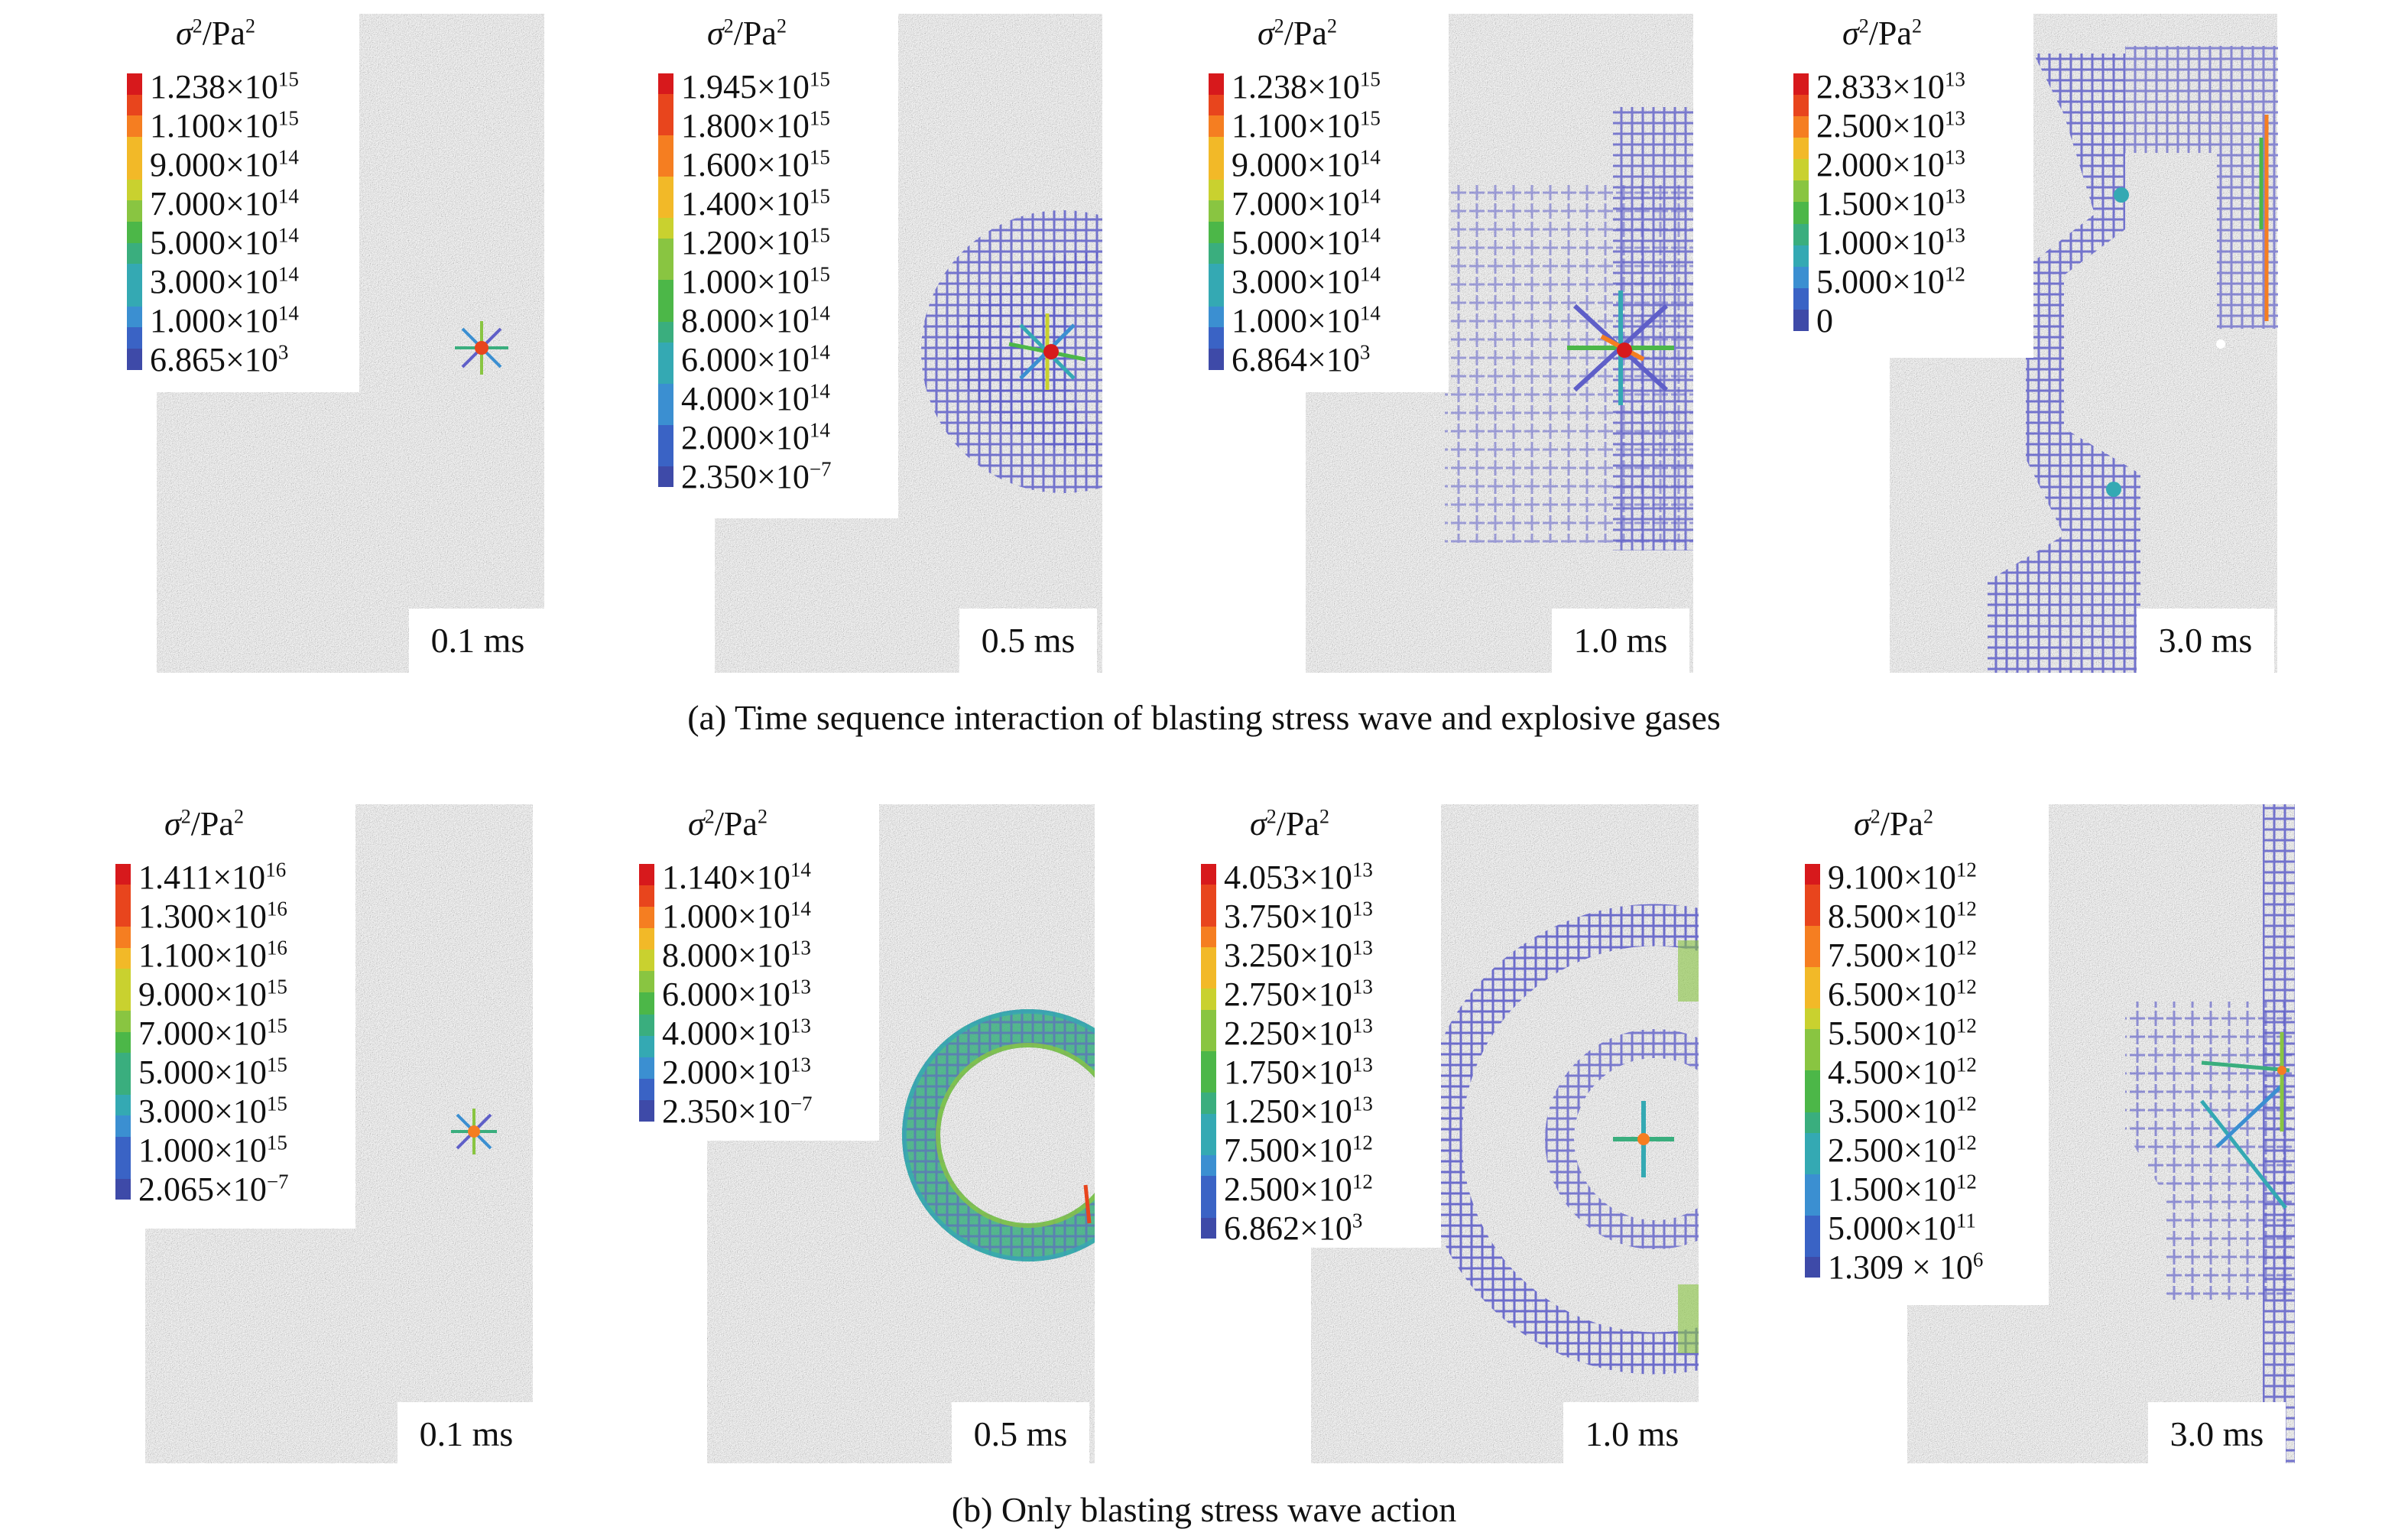 The height and width of the screenshot is (1539, 2408). I want to click on legend-tick-label: 1.400×10¹⁵, so click(756, 203).